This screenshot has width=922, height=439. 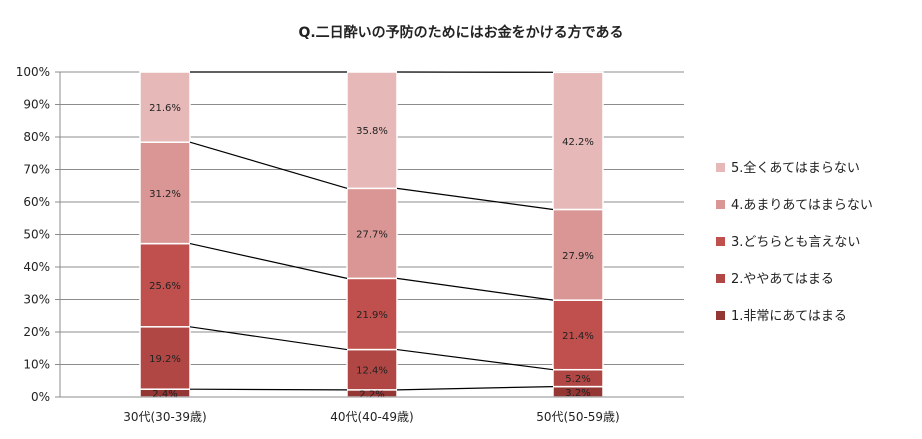 I want to click on data-label: 21.9%, so click(x=372, y=315).